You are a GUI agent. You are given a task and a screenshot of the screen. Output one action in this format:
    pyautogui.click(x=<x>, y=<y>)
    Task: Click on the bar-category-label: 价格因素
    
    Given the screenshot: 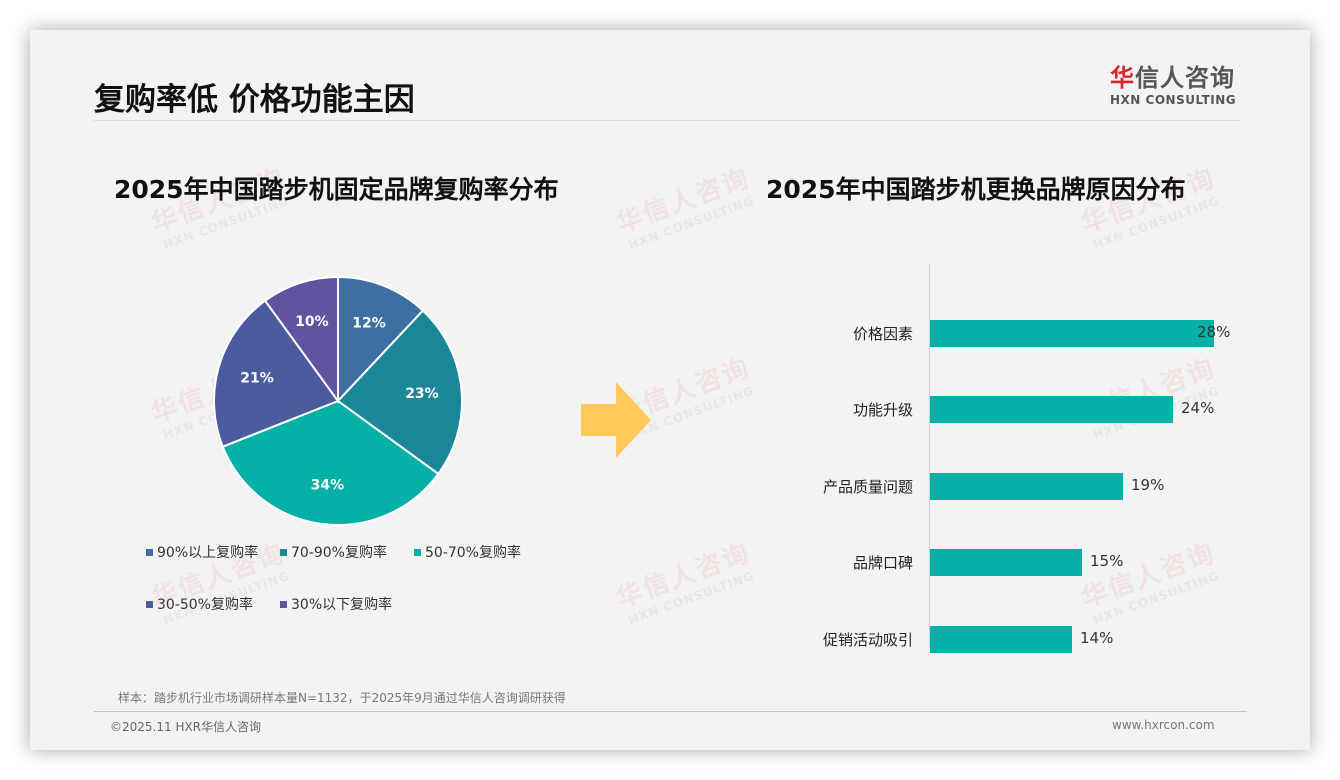 What is the action you would take?
    pyautogui.click(x=882, y=334)
    